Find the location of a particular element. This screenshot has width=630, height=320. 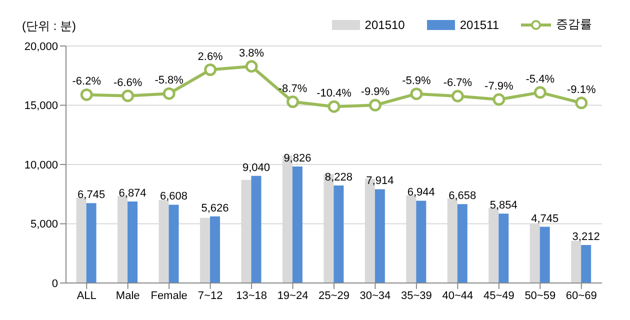

data-label: -9.1% is located at coordinates (581, 90).